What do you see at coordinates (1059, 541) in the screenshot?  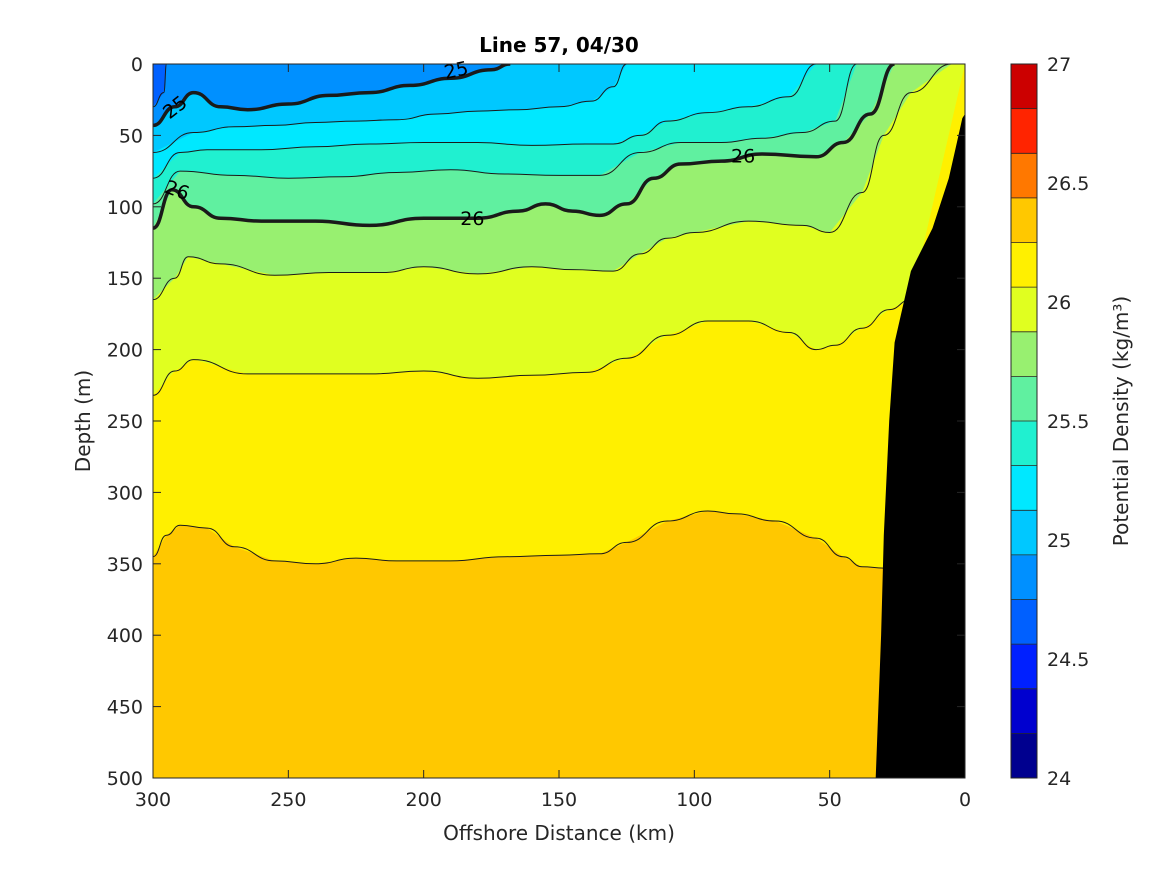 I see `colorbar-tick-label: 25` at bounding box center [1059, 541].